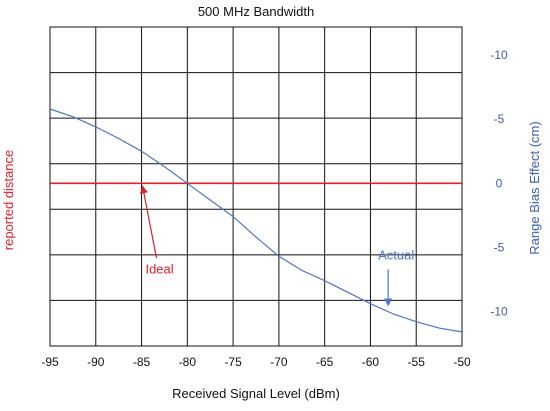 Image resolution: width=550 pixels, height=411 pixels. What do you see at coordinates (371, 362) in the screenshot?
I see `x-tick-label: -60` at bounding box center [371, 362].